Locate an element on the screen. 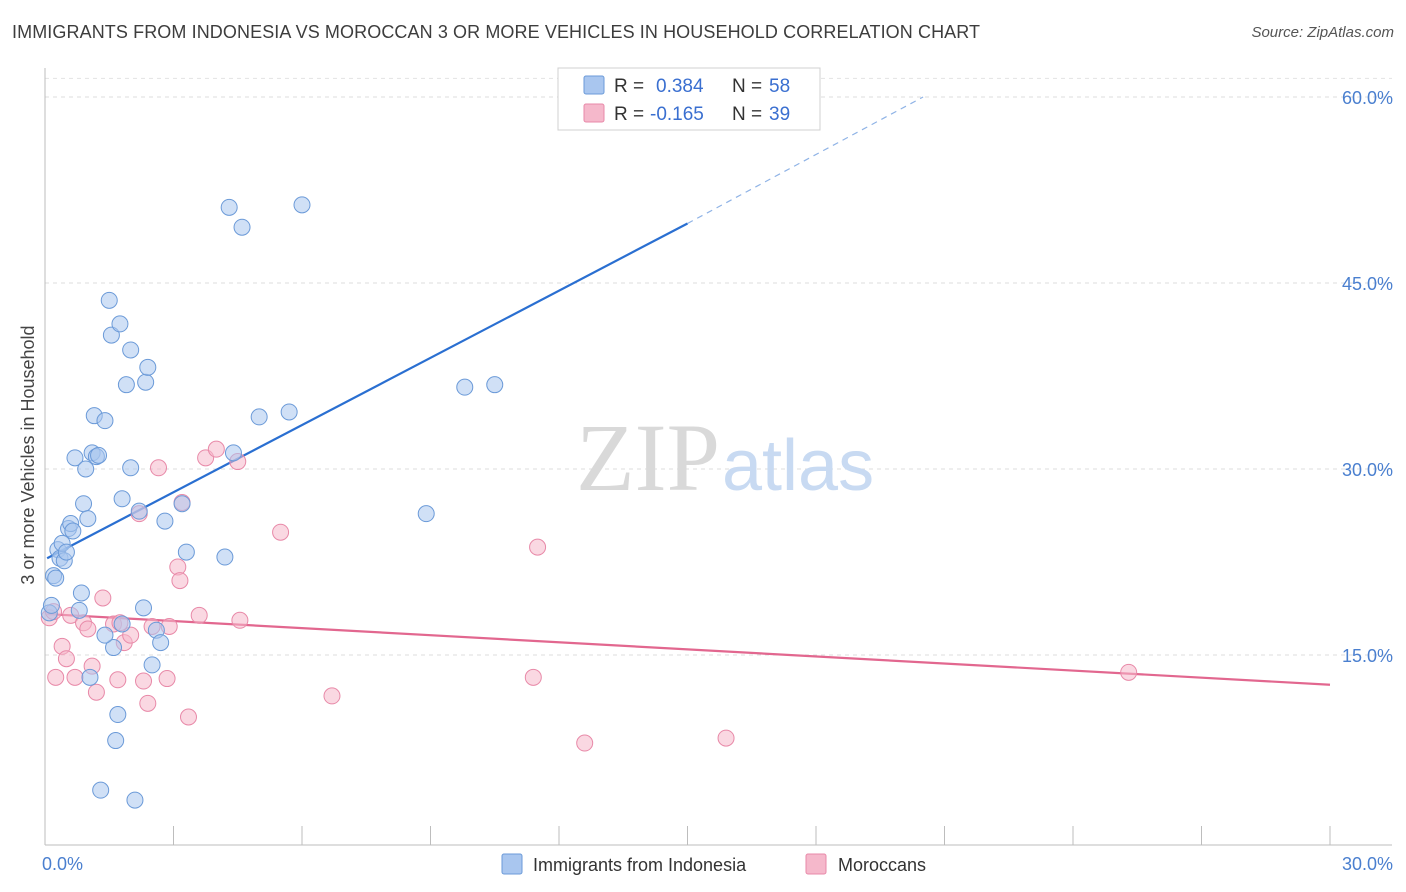 The height and width of the screenshot is (892, 1406). trend-line-moroccan is located at coordinates (689, 649).